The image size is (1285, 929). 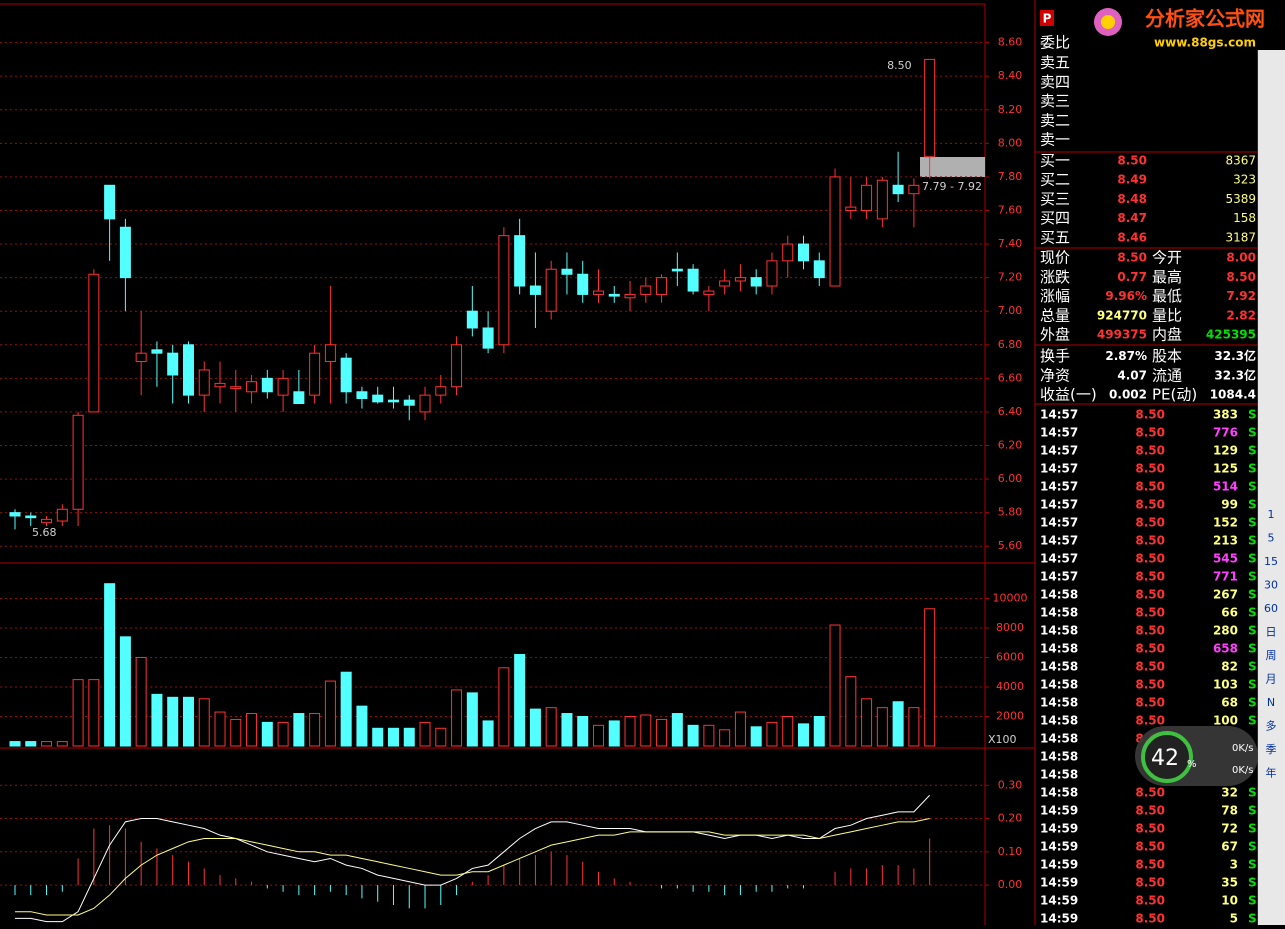 What do you see at coordinates (1243, 748) in the screenshot?
I see `speed-up: 0K/s` at bounding box center [1243, 748].